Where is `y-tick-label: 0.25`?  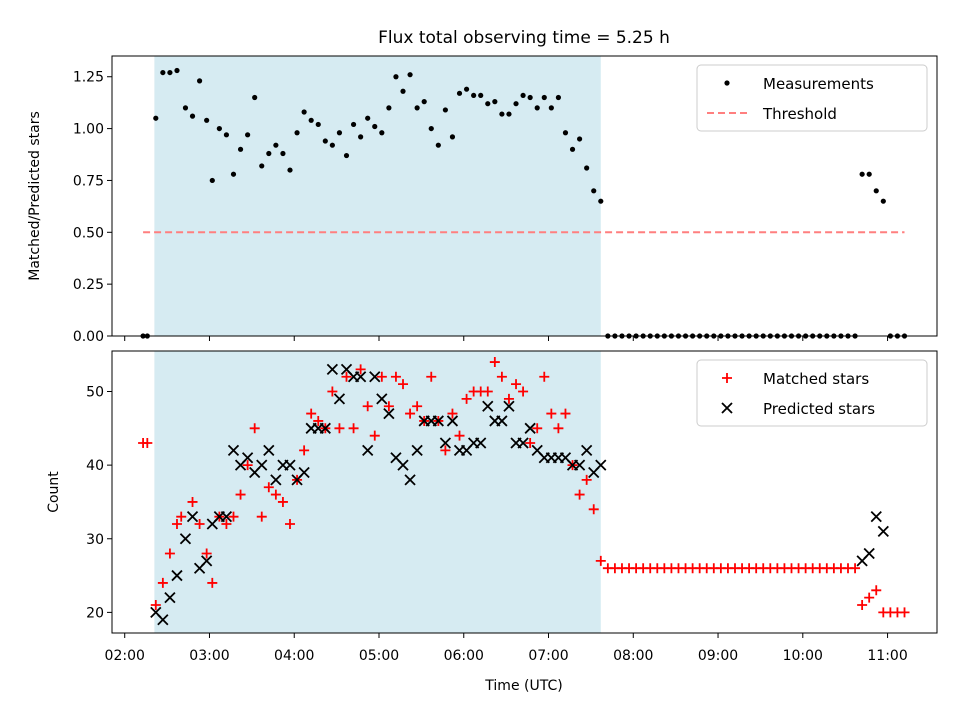
y-tick-label: 0.25 is located at coordinates (88, 285).